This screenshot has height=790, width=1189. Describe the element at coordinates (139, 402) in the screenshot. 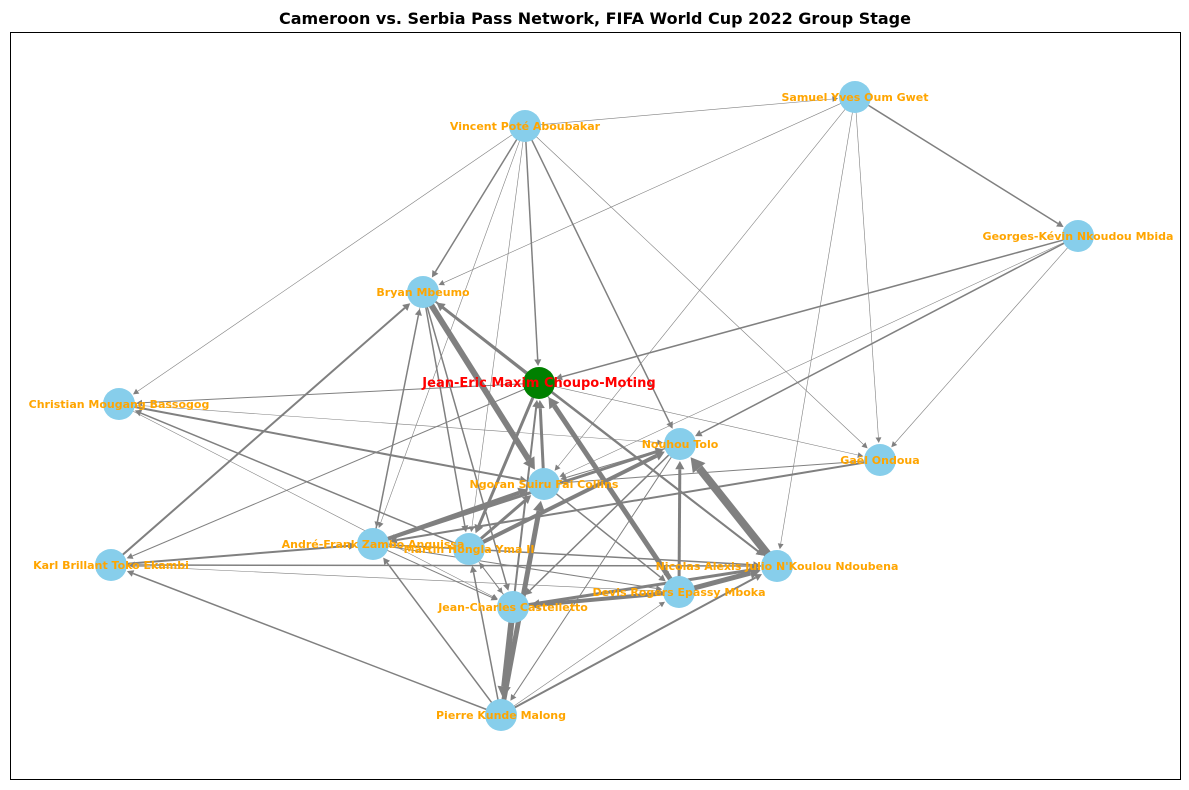

I see `pass-arrowhead-choupo-to-christian` at that location.